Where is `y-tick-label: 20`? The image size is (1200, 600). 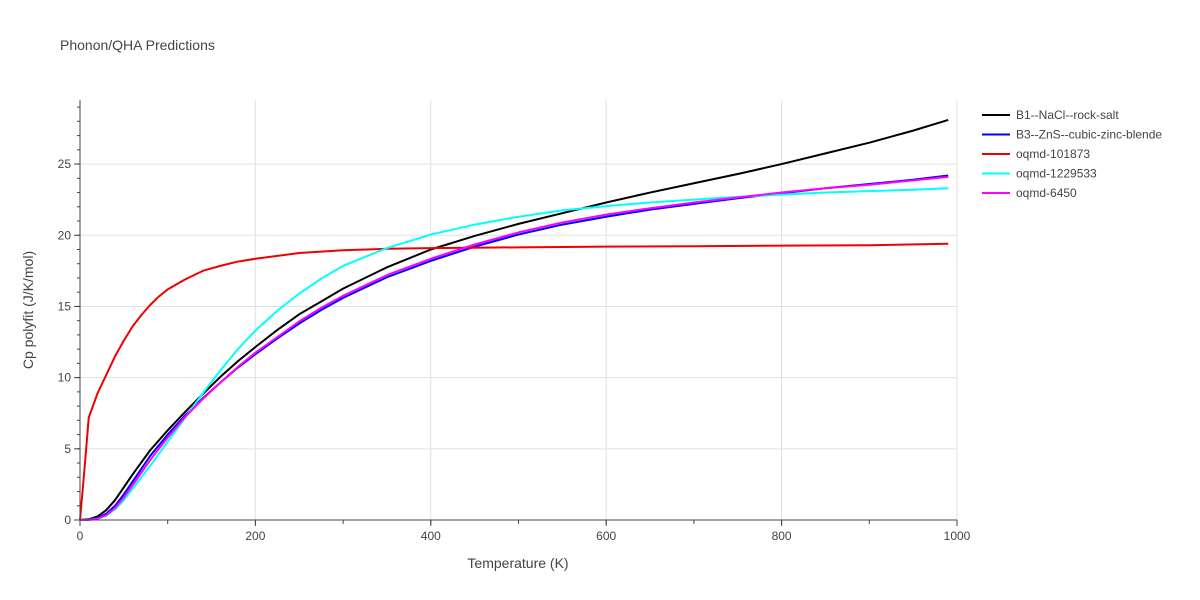 y-tick-label: 20 is located at coordinates (65, 235).